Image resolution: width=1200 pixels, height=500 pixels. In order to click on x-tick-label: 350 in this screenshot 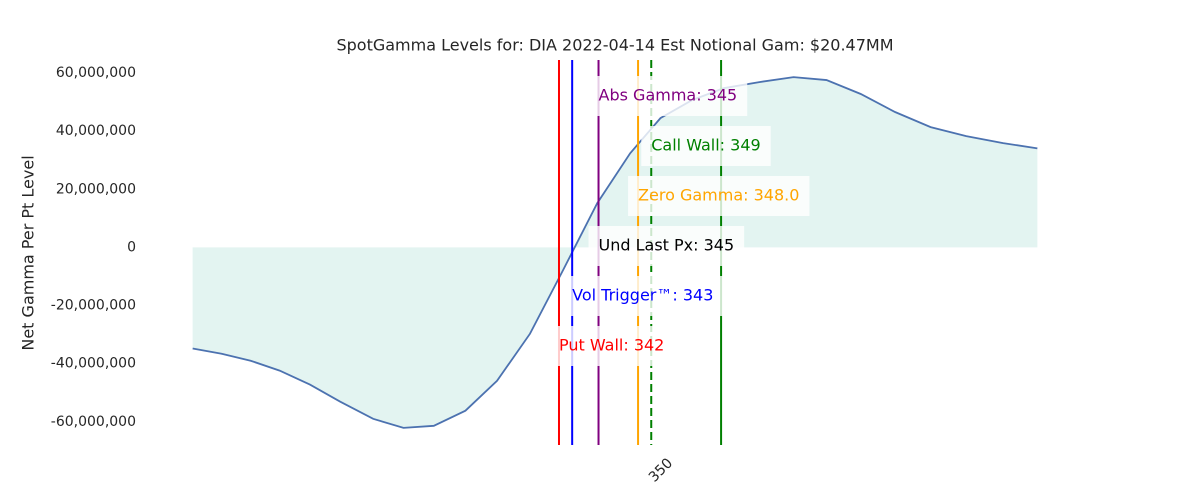, I will do `click(661, 470)`.